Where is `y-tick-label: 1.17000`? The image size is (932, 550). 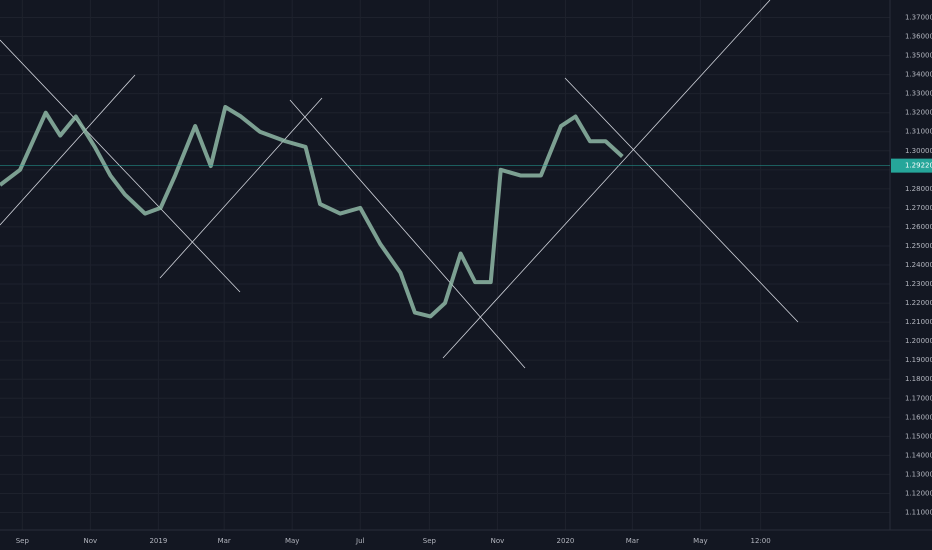 y-tick-label: 1.17000 is located at coordinates (918, 398).